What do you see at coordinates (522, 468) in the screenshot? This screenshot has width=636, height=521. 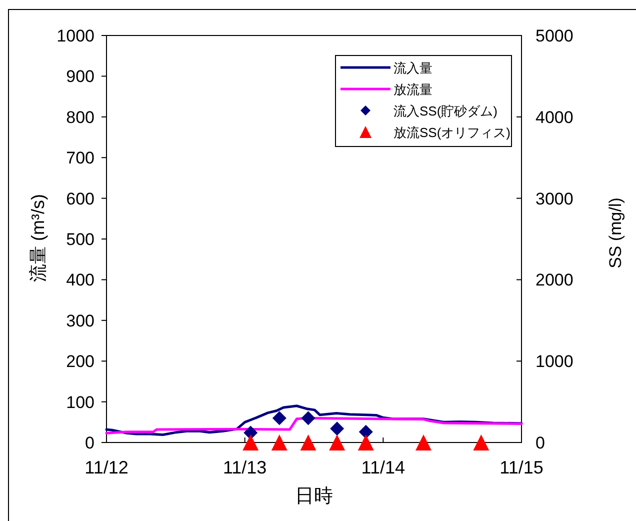 I see `x-tick-label: 11/15` at bounding box center [522, 468].